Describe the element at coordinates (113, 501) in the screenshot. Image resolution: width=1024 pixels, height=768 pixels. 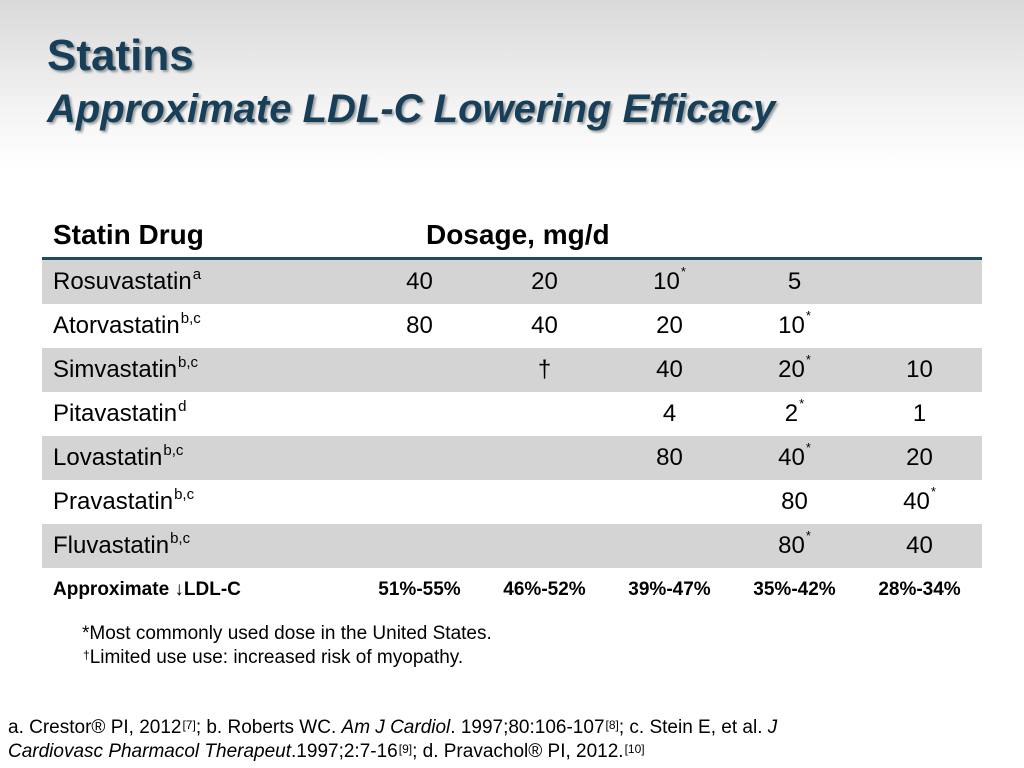
I see `drug-name: Pravastatin` at that location.